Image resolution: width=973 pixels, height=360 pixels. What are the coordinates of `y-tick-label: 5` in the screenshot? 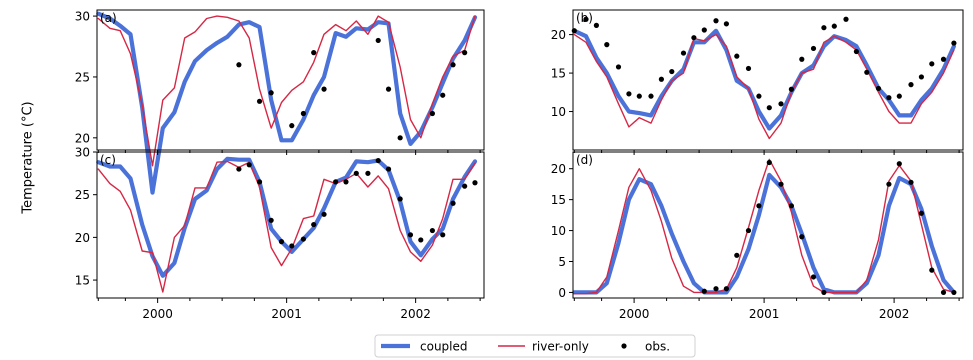 It's located at (562, 262).